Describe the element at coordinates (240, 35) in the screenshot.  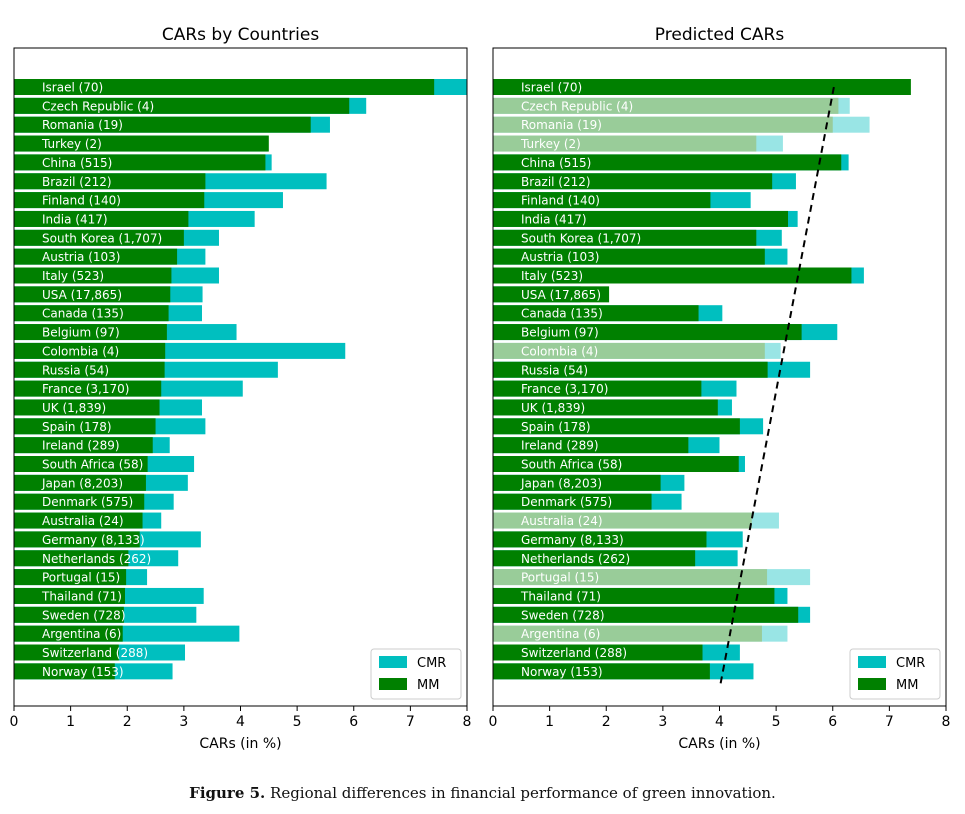
I see `chart-title: CARs by Countries` at that location.